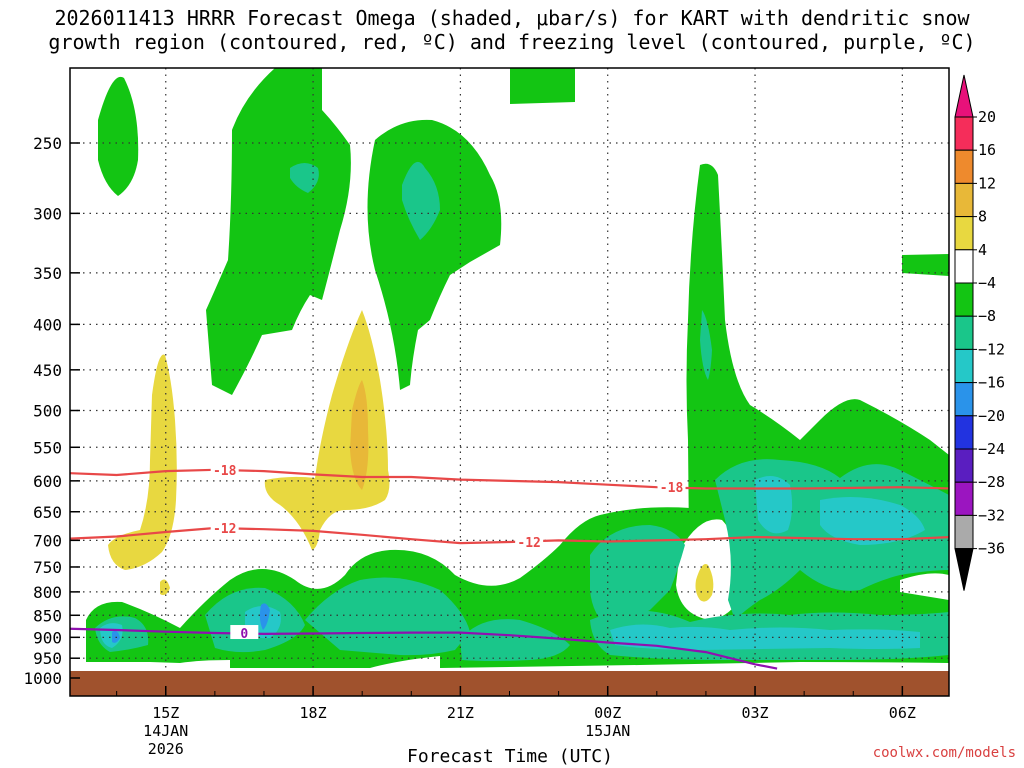 The height and width of the screenshot is (768, 1024). What do you see at coordinates (964, 569) in the screenshot?
I see `colorbar-arrow-bottom` at bounding box center [964, 569].